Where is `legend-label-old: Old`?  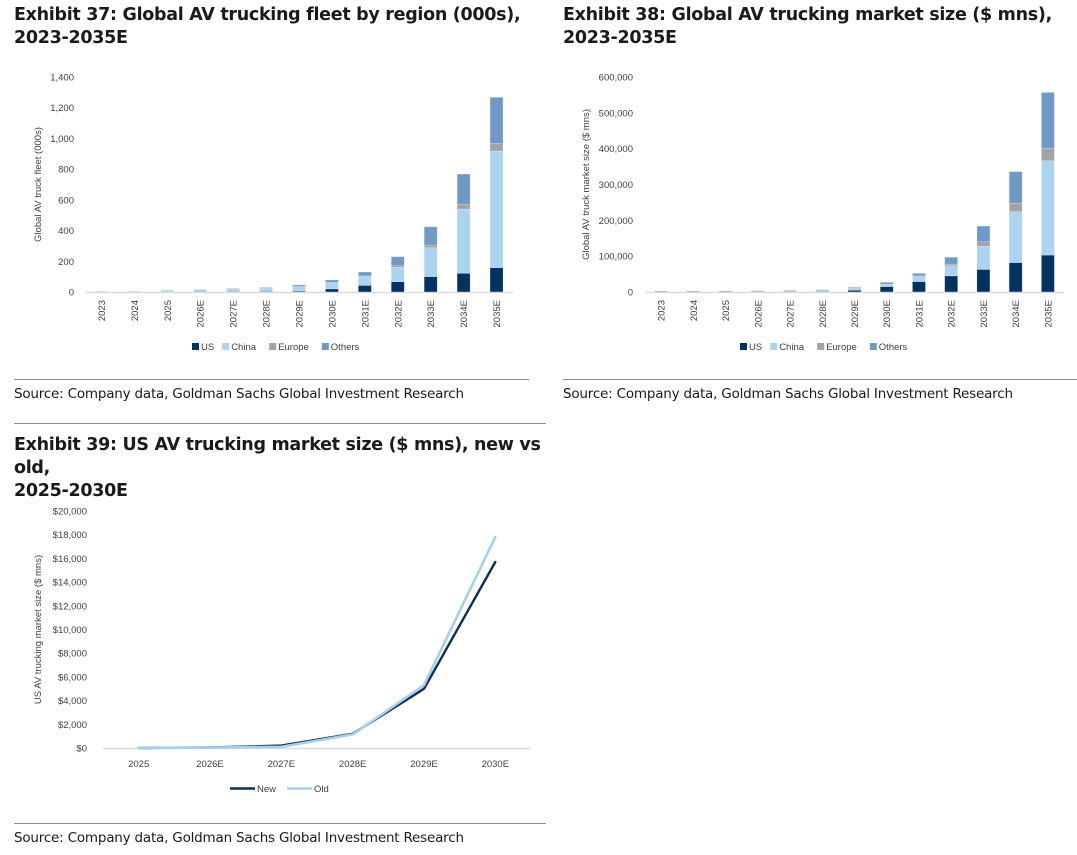
legend-label-old: Old is located at coordinates (321, 789).